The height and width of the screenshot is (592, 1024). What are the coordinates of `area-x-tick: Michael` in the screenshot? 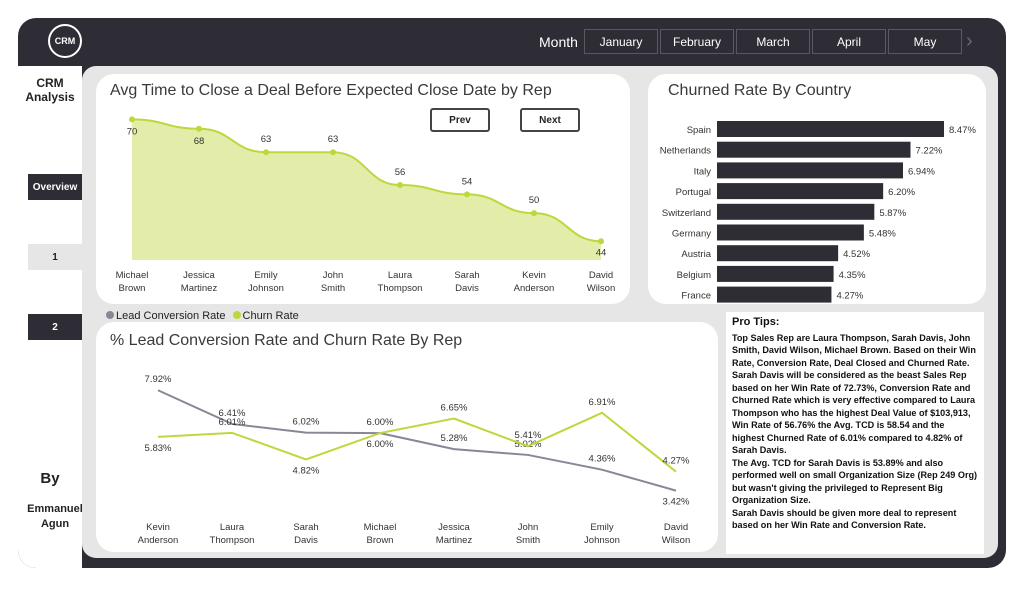 It's located at (132, 275).